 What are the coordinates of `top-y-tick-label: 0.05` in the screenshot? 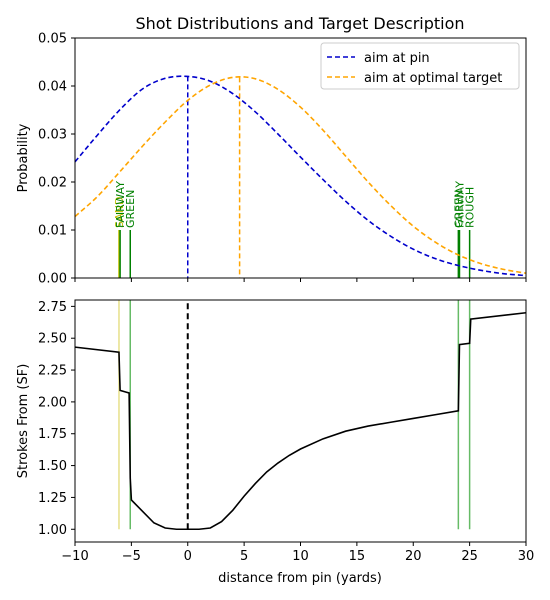 It's located at (52, 39).